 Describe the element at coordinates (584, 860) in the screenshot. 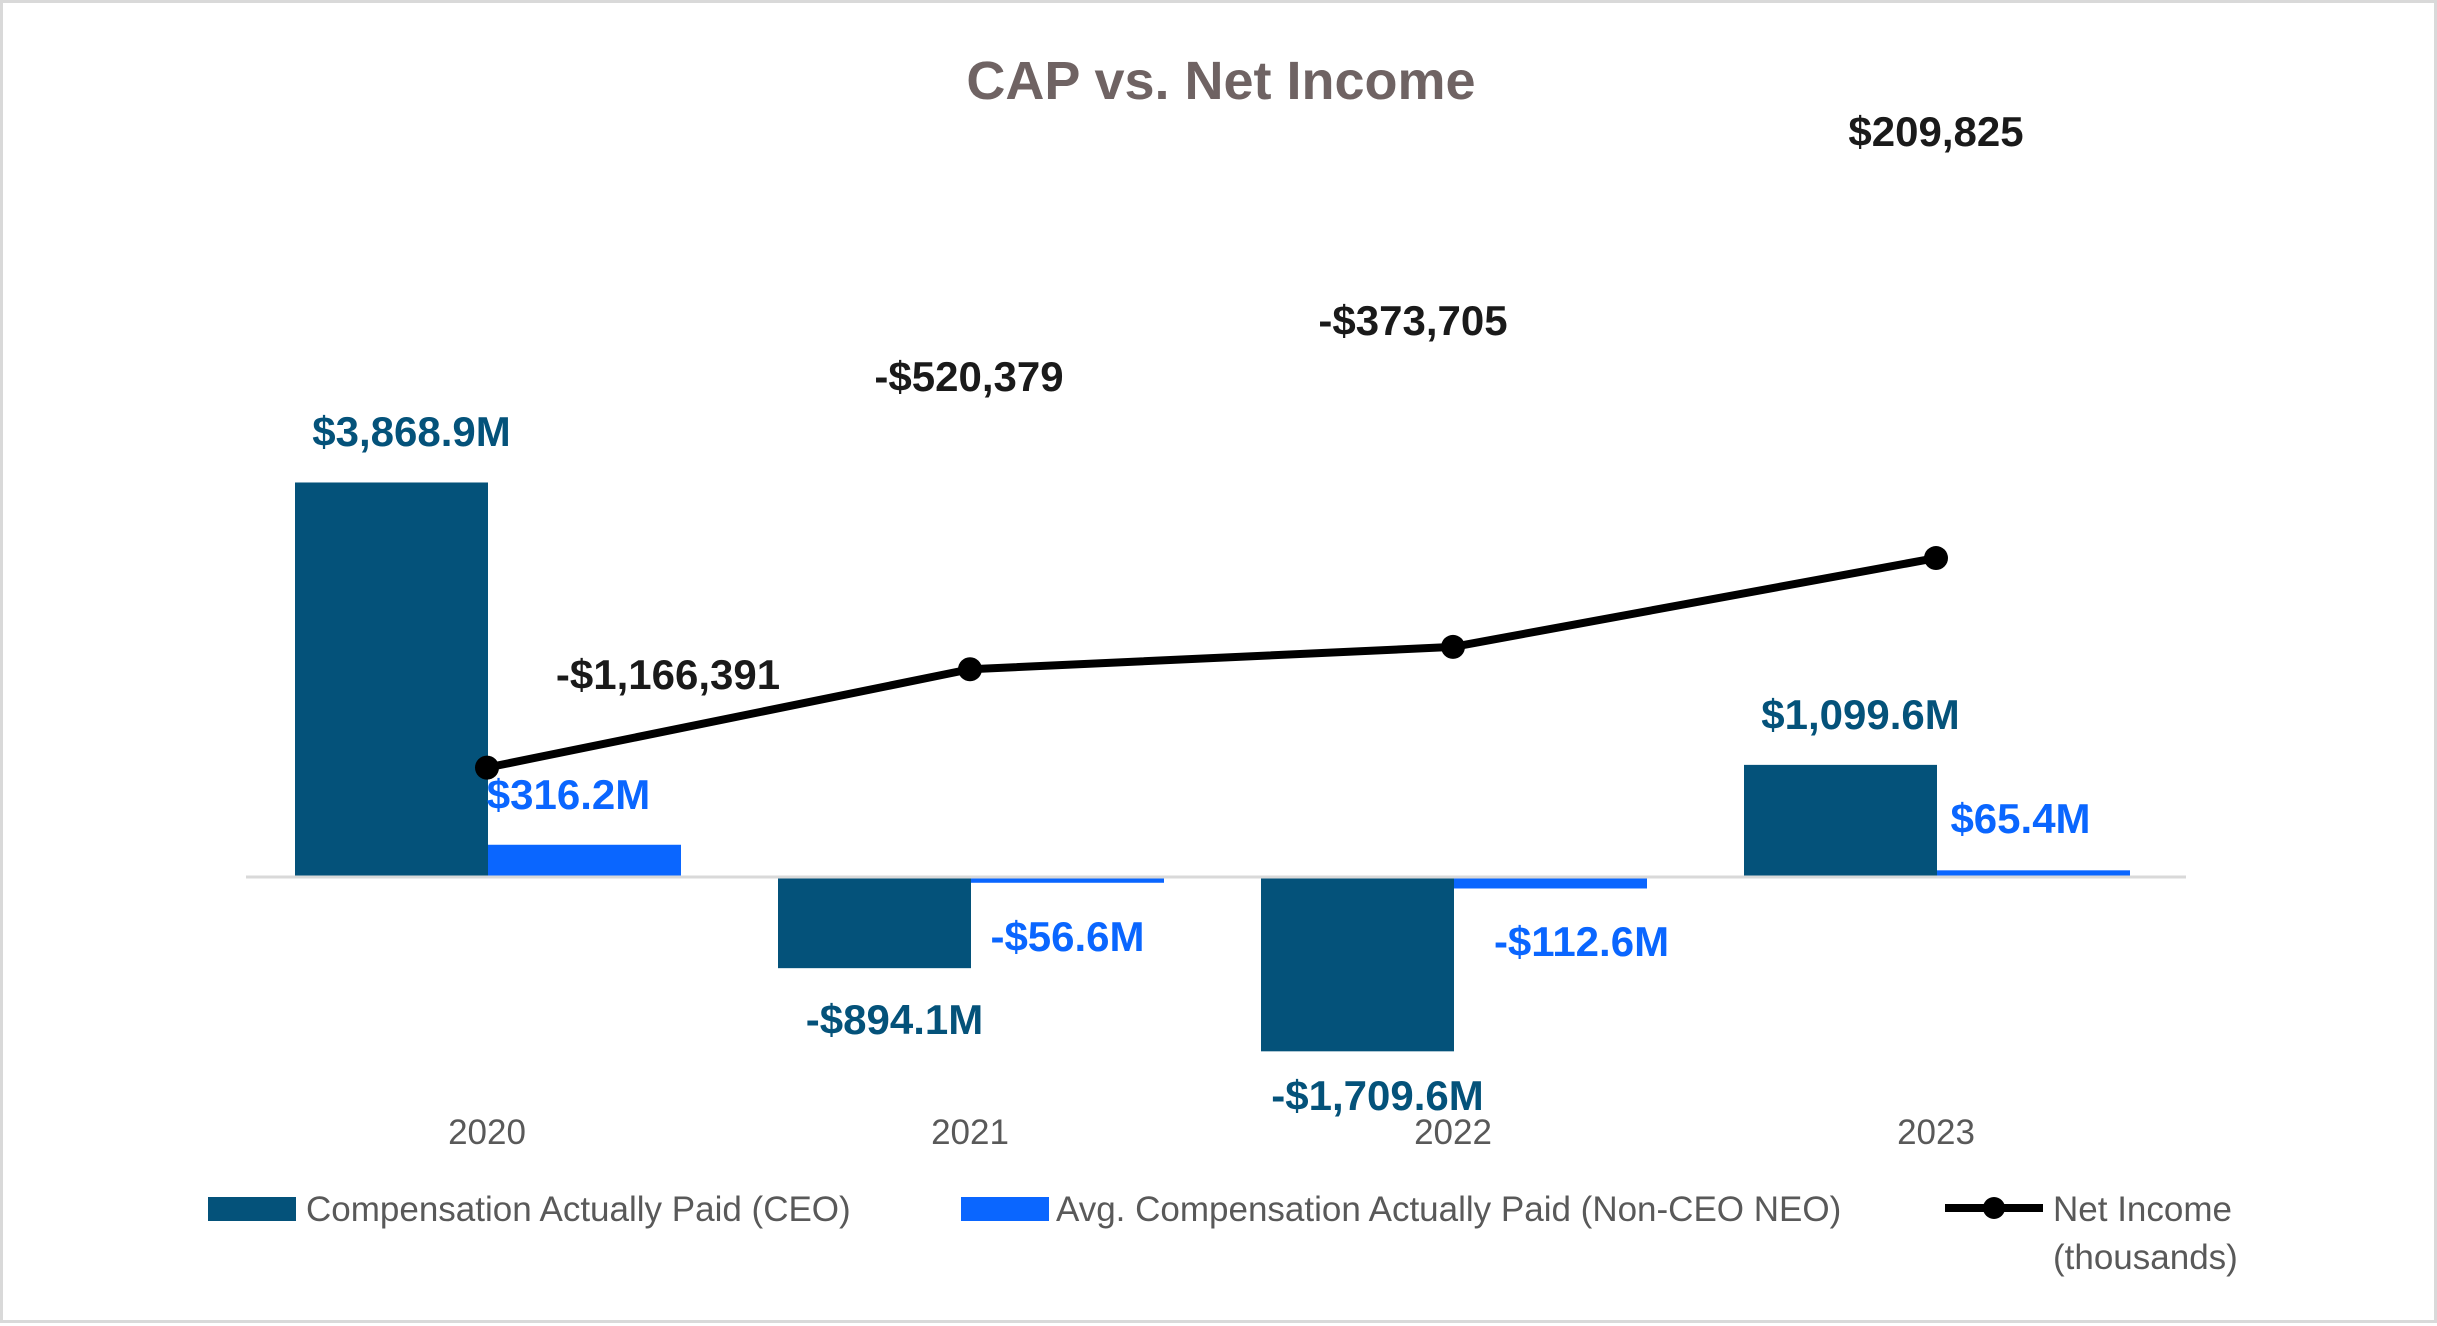

I see `neo-cap-bar-2020` at that location.